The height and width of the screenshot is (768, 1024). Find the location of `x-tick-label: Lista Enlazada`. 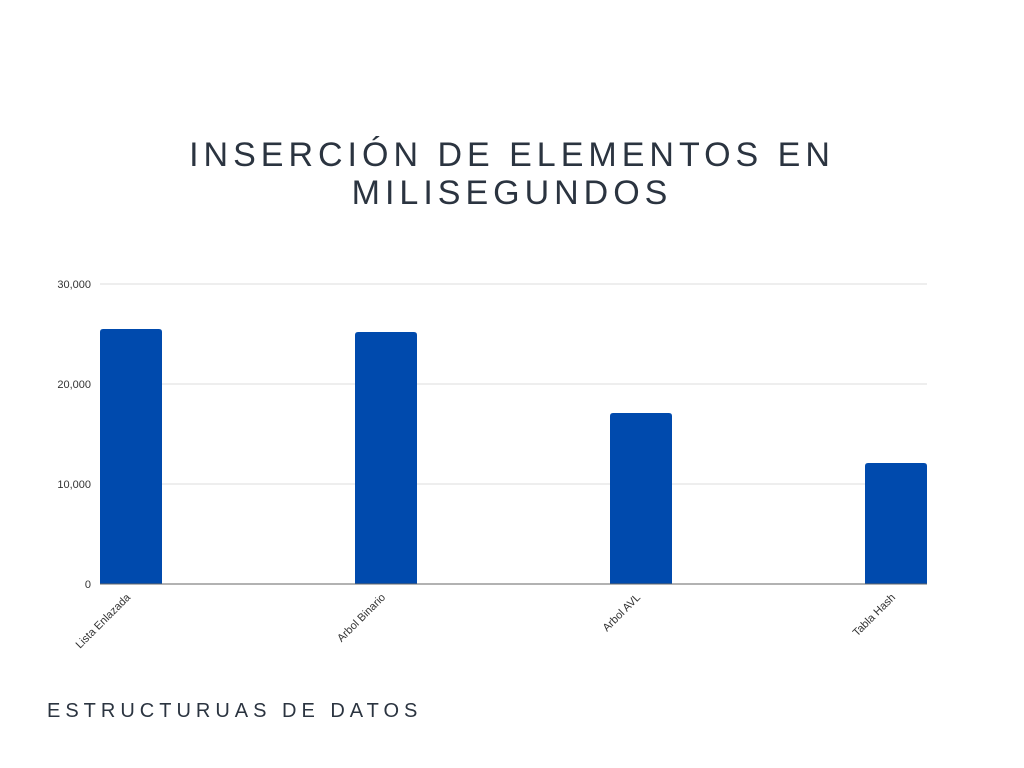

x-tick-label: Lista Enlazada is located at coordinates (104, 621).